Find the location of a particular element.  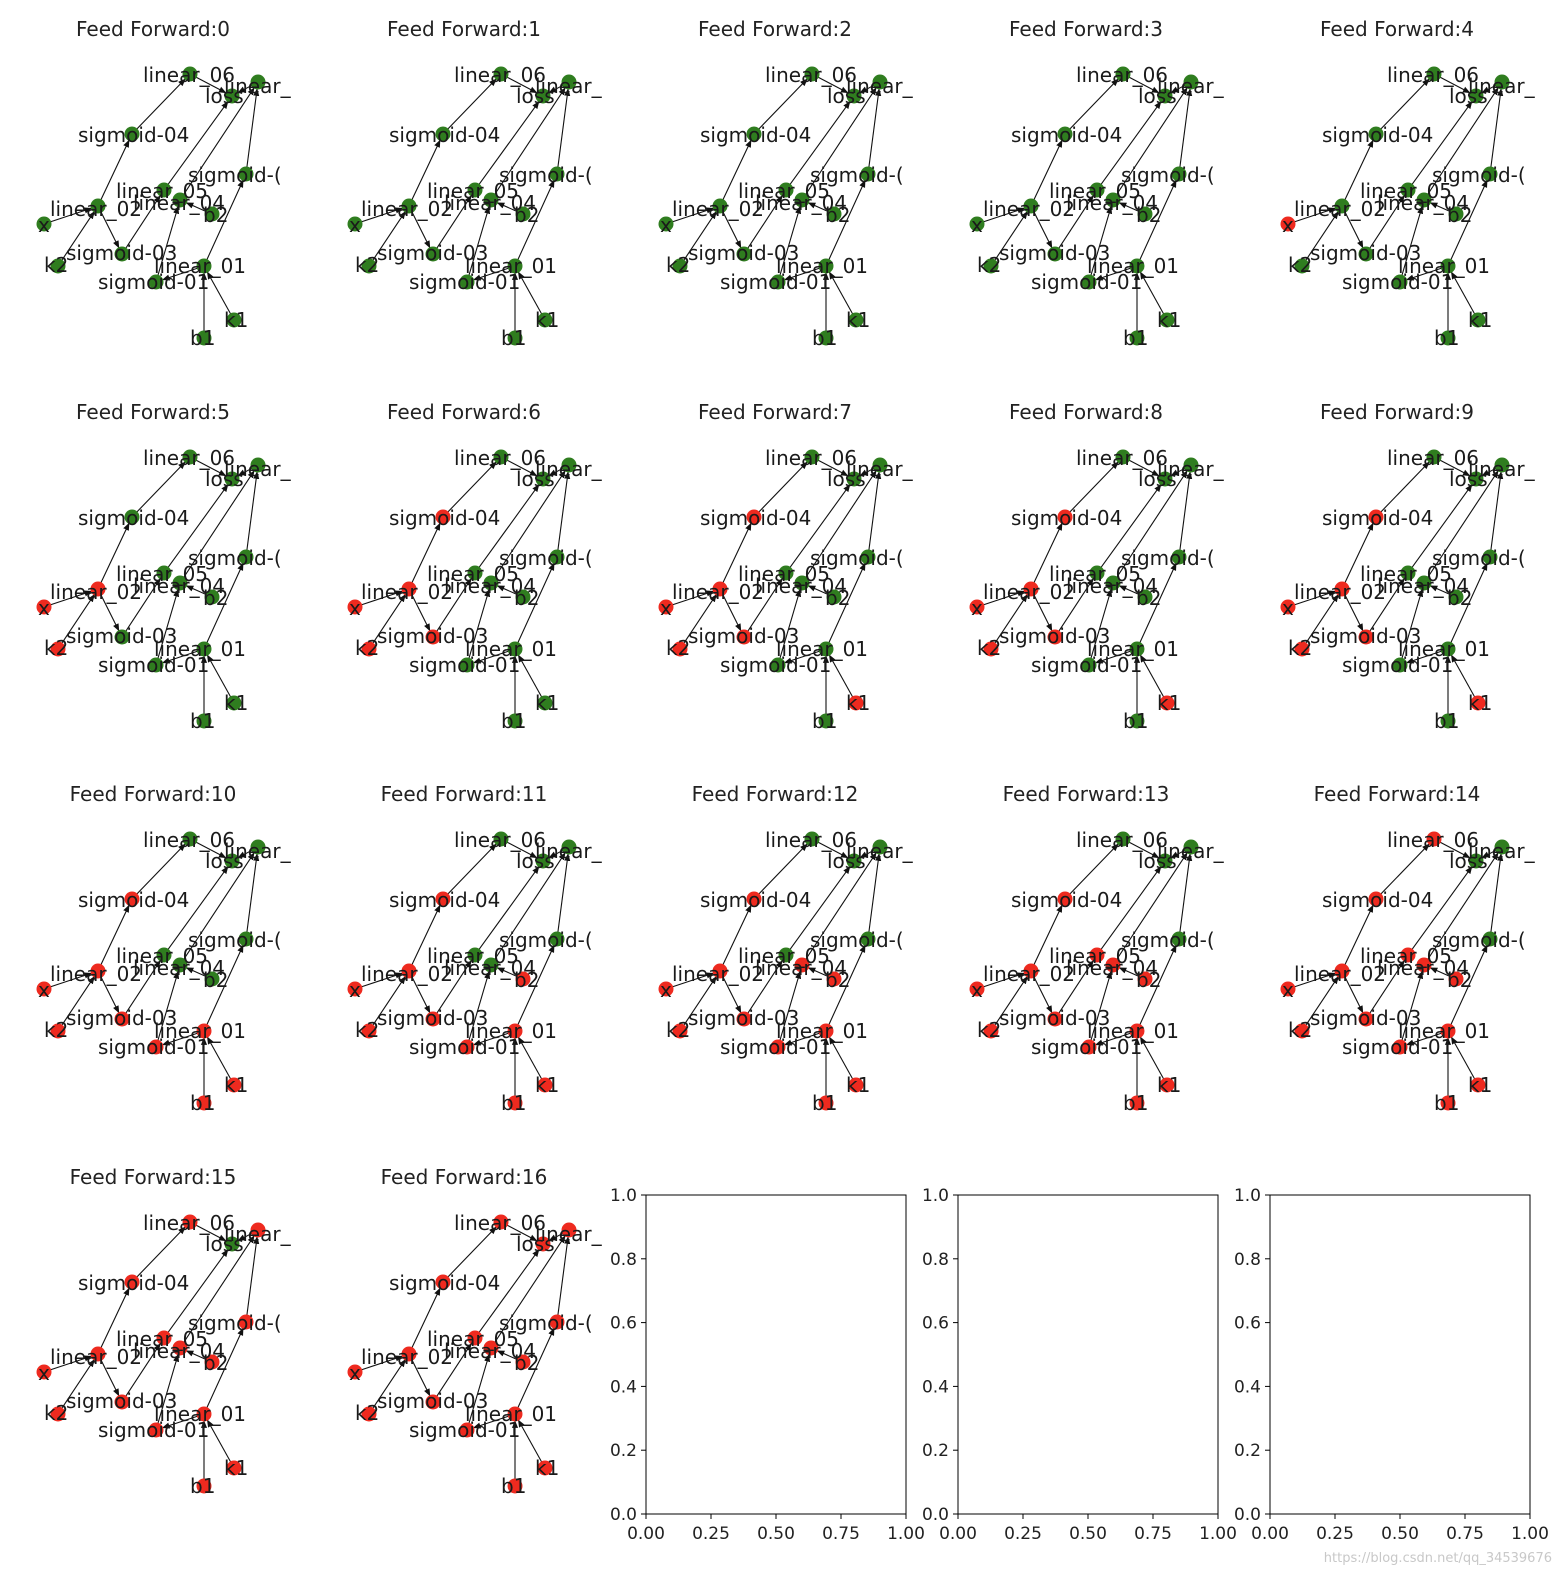

node-label: linear_01 is located at coordinates (200, 649).